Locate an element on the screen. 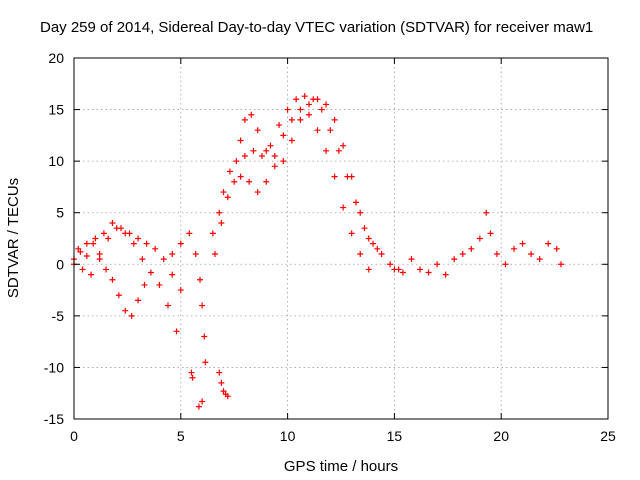 This screenshot has height=480, width=640. y-tick-label: -10 is located at coordinates (54, 367).